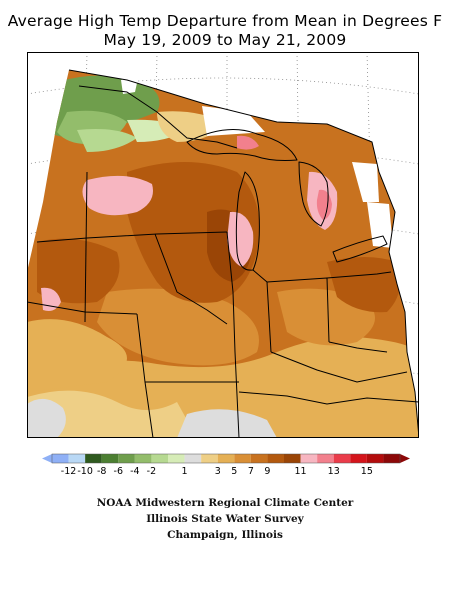 This screenshot has height=600, width=450. I want to click on legend-tick-label: 5, so click(234, 471).